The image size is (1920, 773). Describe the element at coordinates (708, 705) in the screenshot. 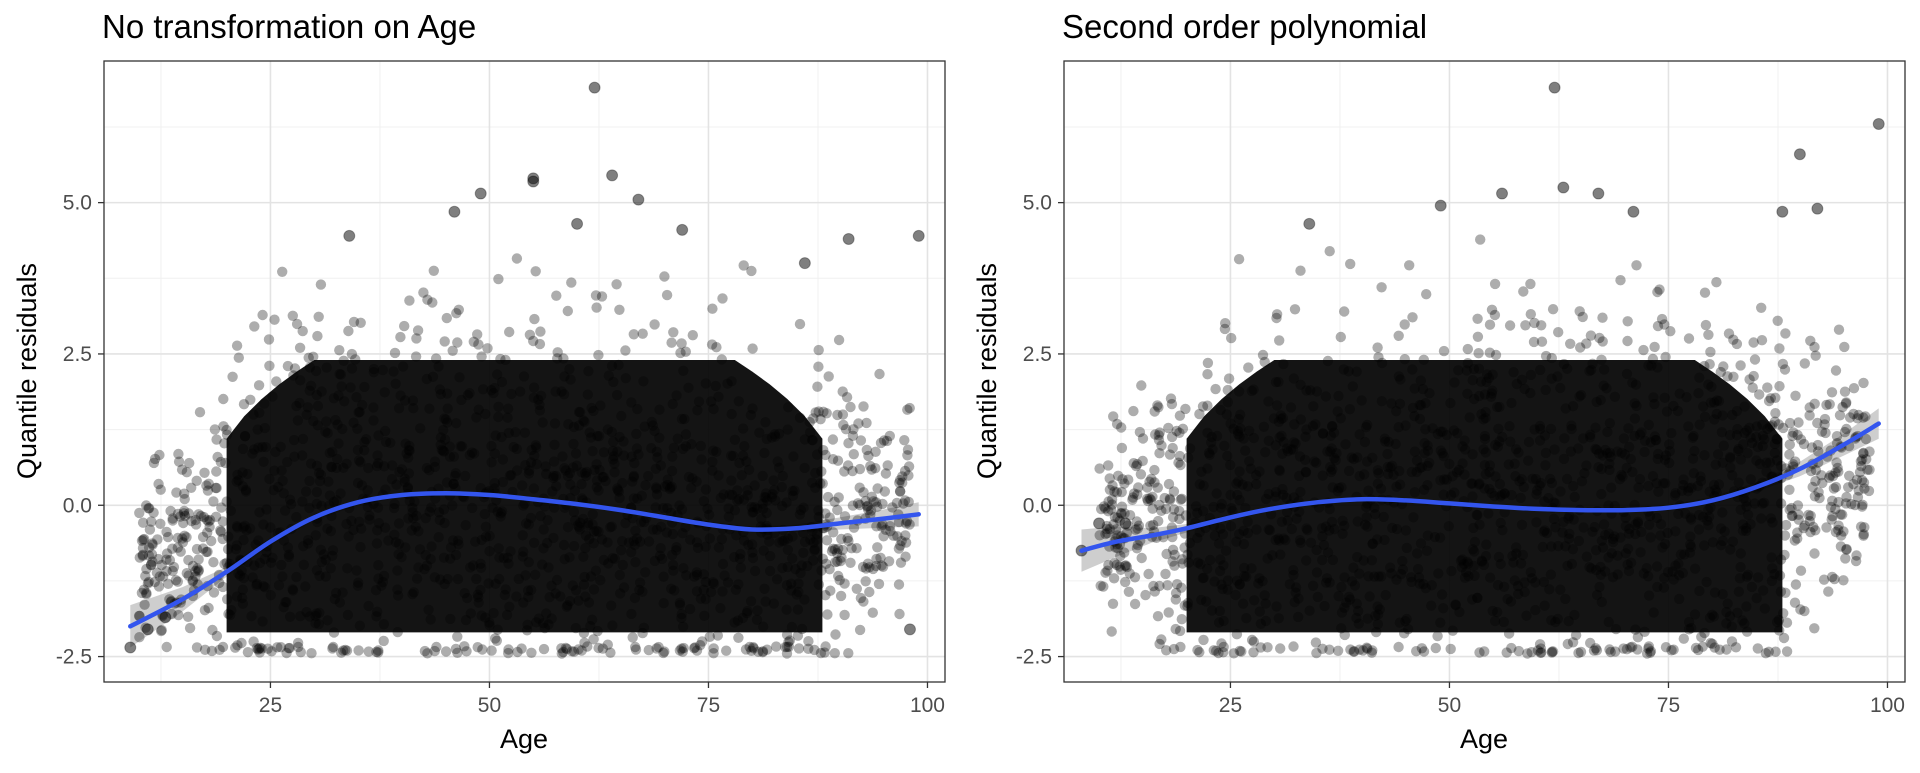

I see `x-tick-label: 75` at that location.